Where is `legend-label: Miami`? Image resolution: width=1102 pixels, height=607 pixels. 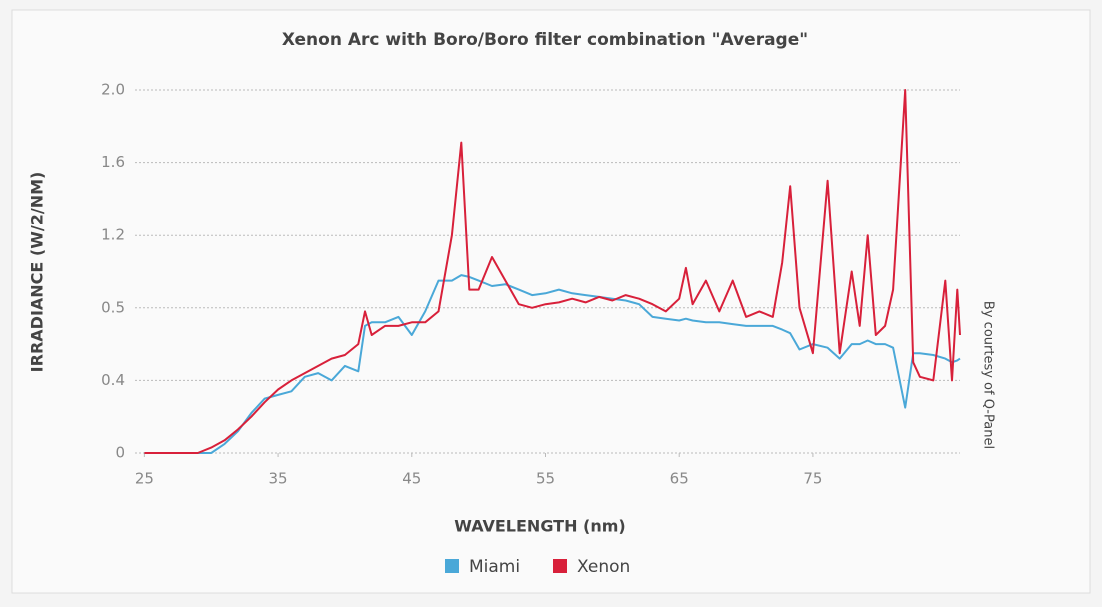
legend-label: Miami is located at coordinates (494, 567).